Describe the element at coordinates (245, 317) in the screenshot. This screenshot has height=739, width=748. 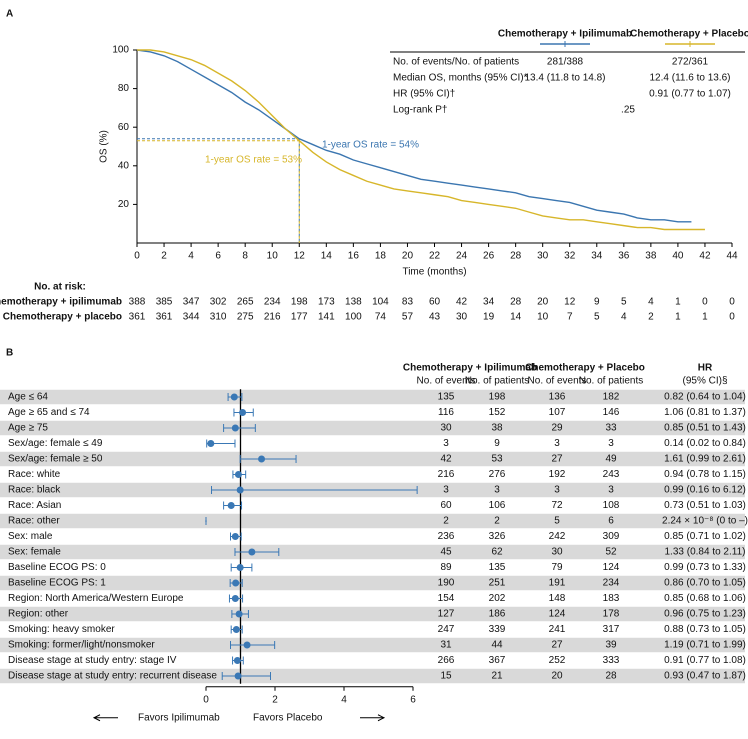
I see `at-risk-value: 275` at that location.